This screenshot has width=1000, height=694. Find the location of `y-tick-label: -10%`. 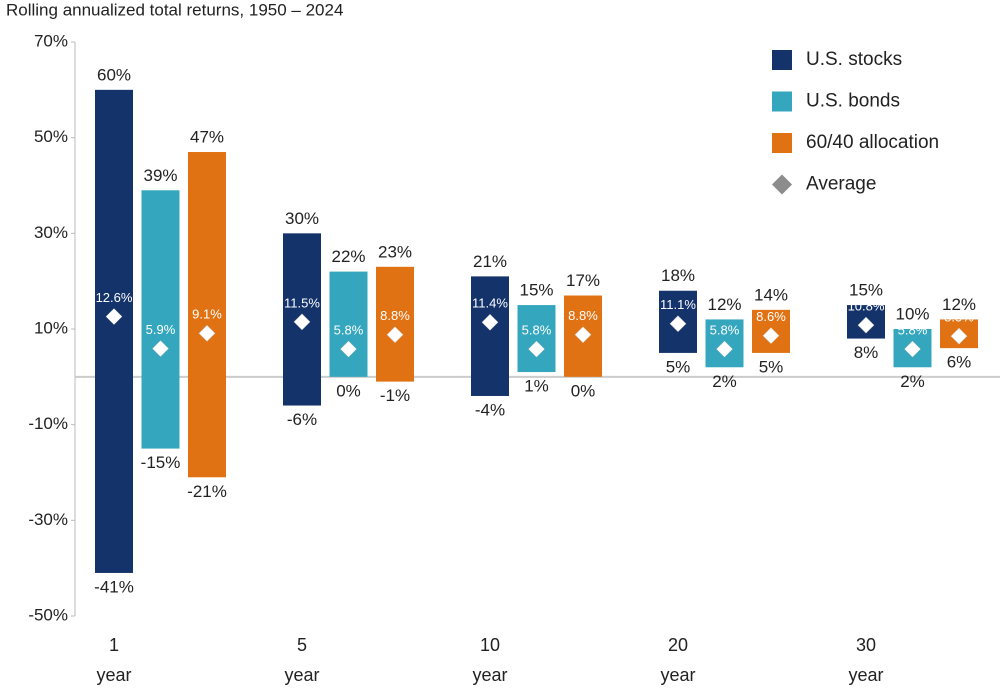

y-tick-label: -10% is located at coordinates (48, 423).